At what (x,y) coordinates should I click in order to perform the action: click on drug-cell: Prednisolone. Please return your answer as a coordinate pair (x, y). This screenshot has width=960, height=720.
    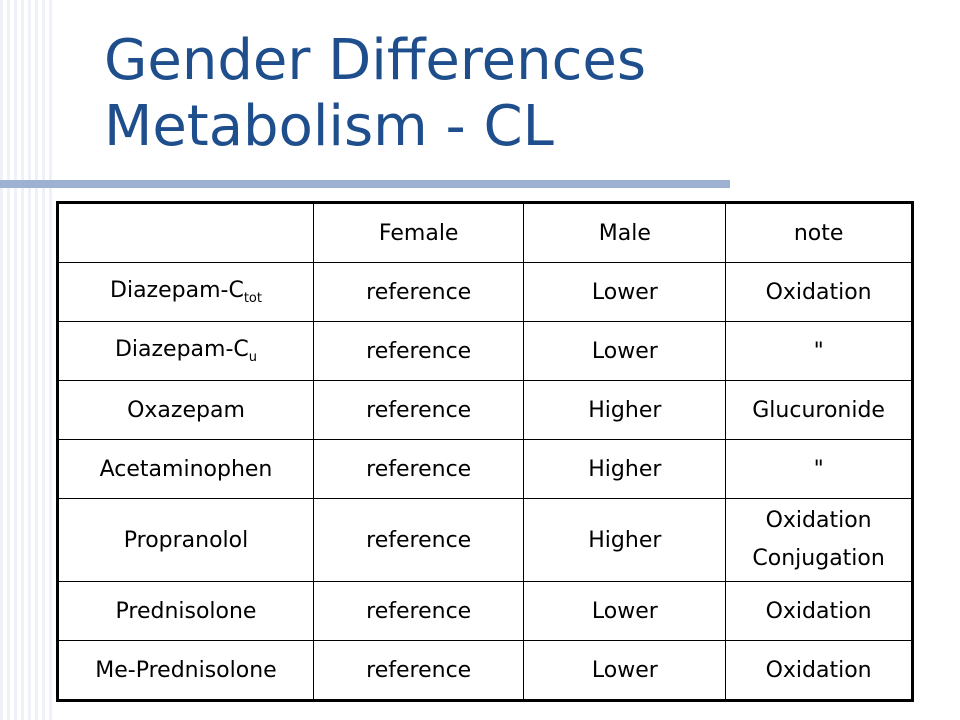
    Looking at the image, I should click on (185, 611).